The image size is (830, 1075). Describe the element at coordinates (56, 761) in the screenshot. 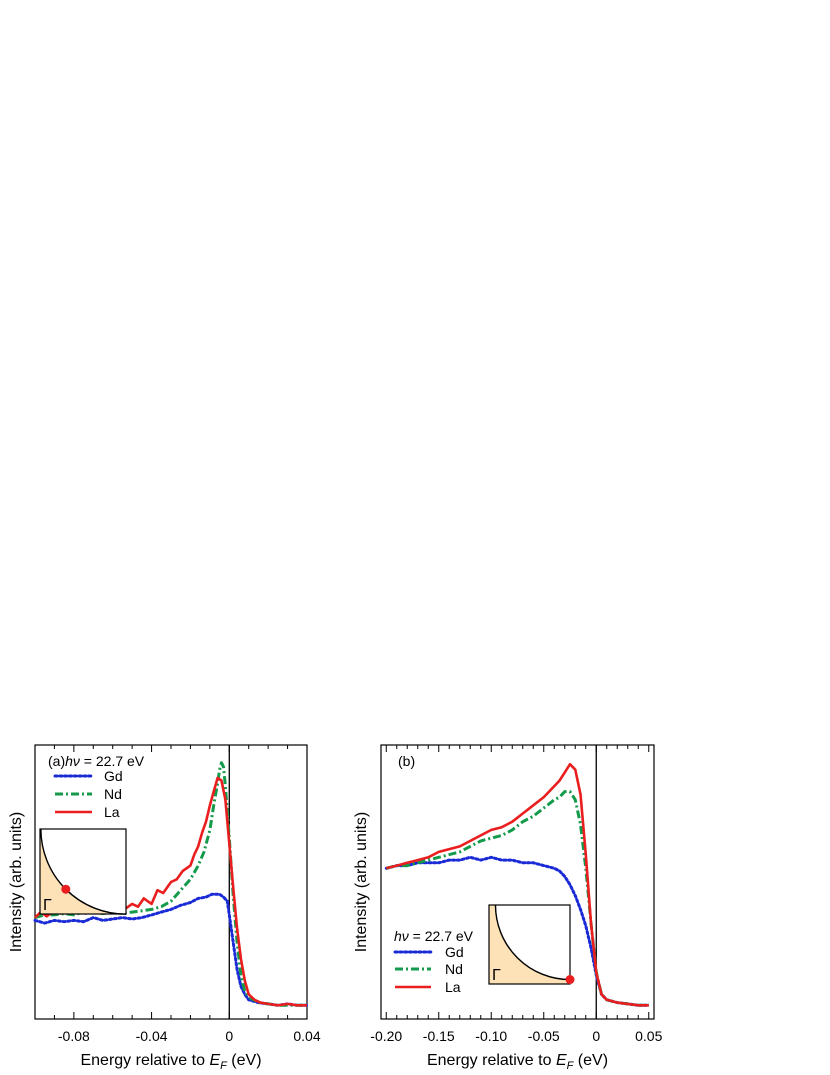

I see `panel-label: (a)` at that location.